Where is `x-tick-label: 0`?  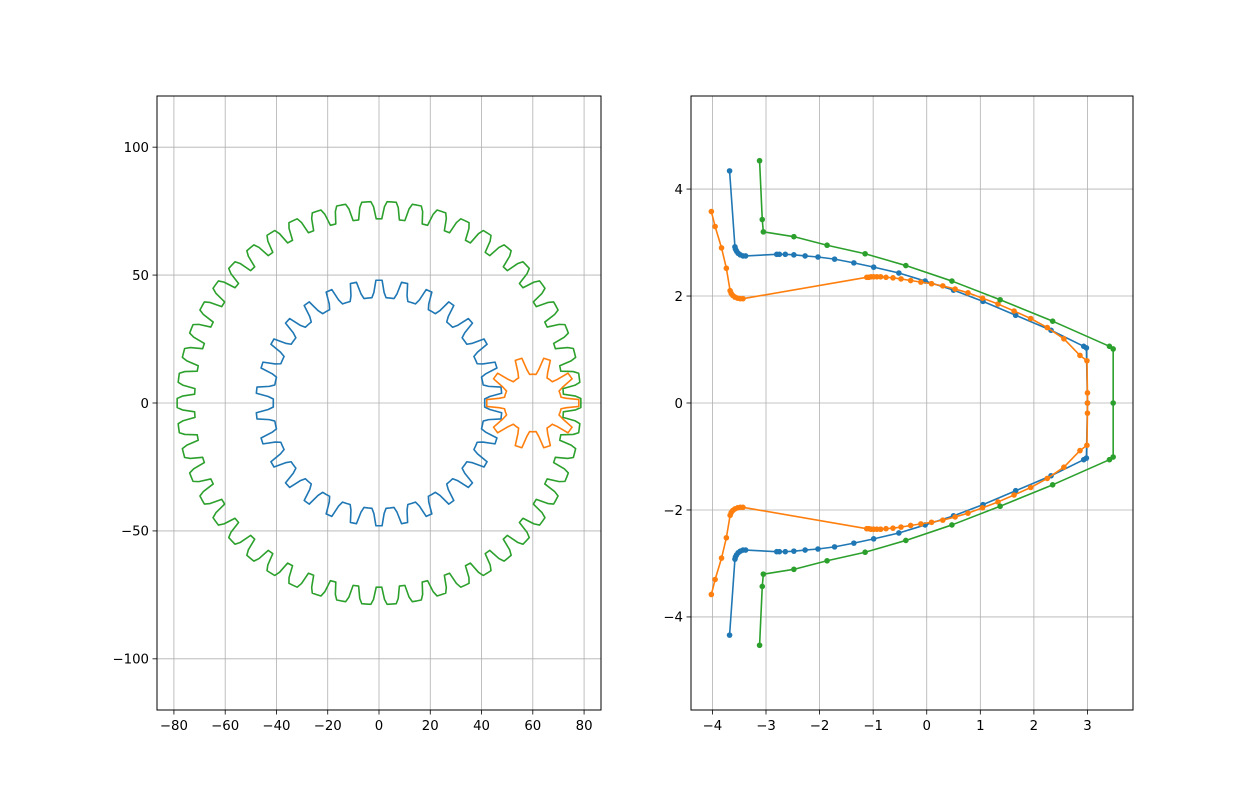
x-tick-label: 0 is located at coordinates (379, 726).